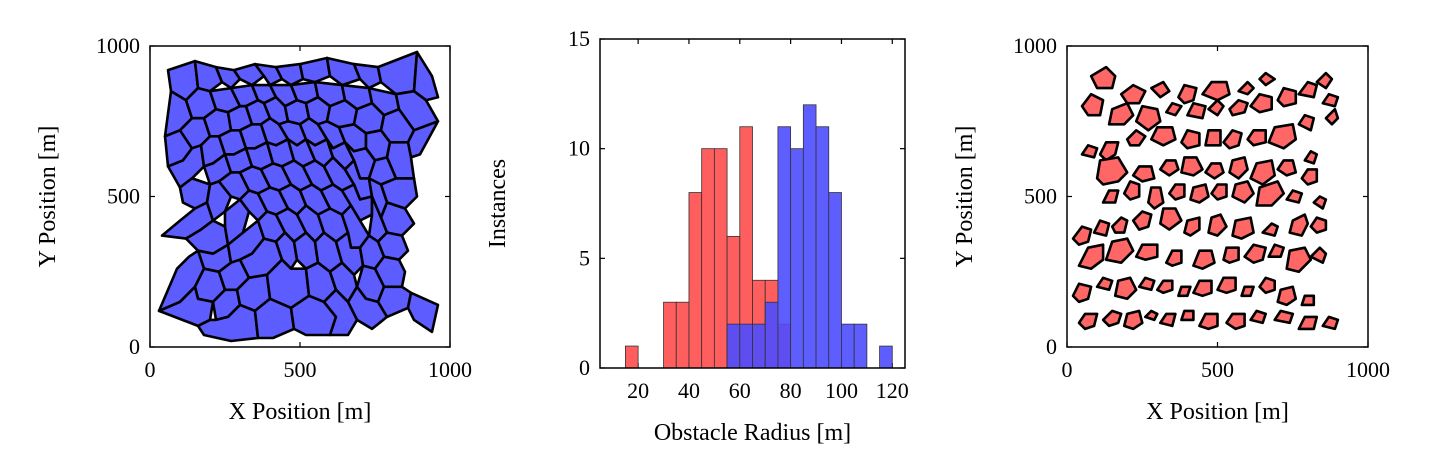 Image resolution: width=1447 pixels, height=460 pixels. Describe the element at coordinates (118, 45) in the screenshot. I see `y-tick-label: 1000` at that location.